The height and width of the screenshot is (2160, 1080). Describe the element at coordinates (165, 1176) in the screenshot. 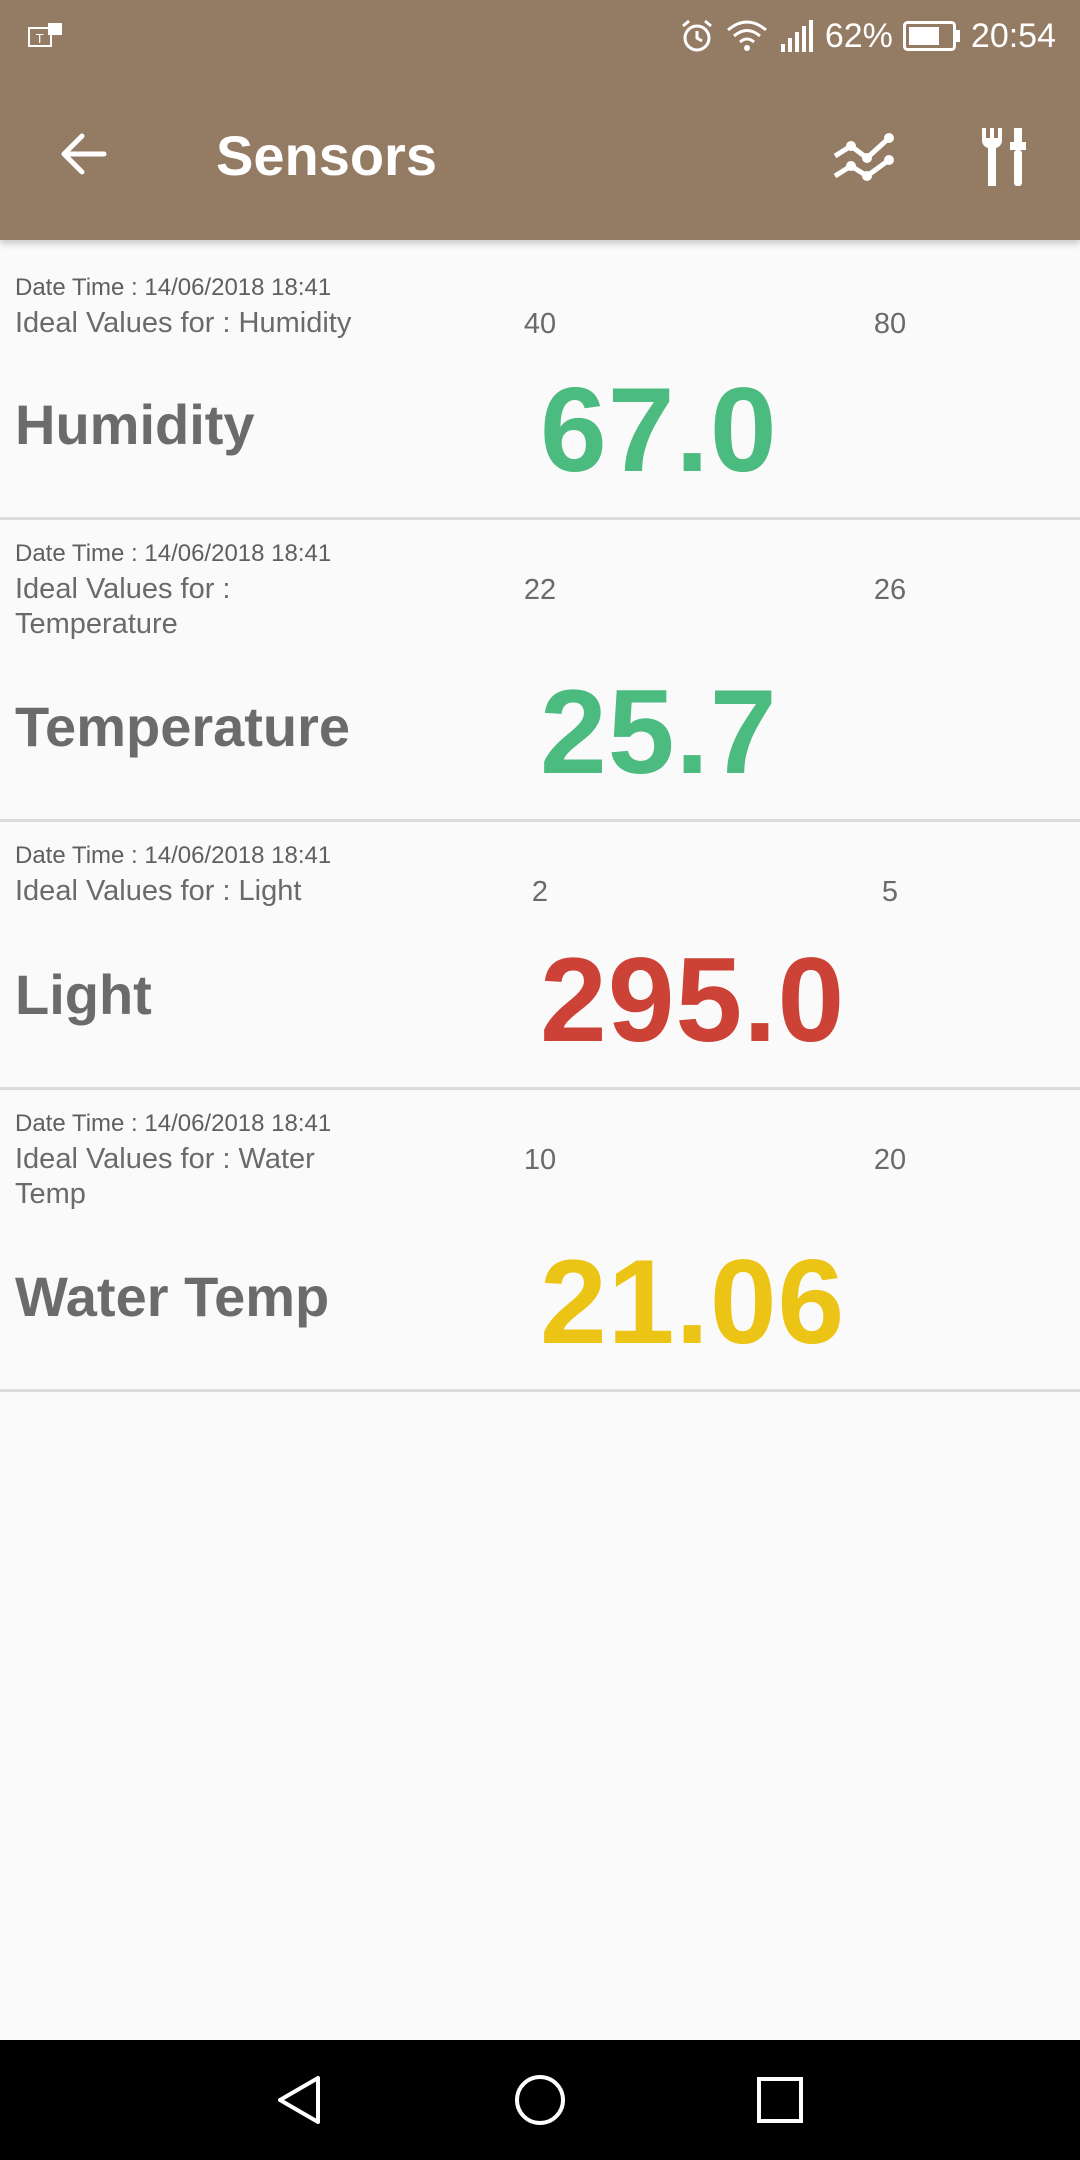

I see `sensor-ideal-label: Ideal Values for : Water Temp` at that location.